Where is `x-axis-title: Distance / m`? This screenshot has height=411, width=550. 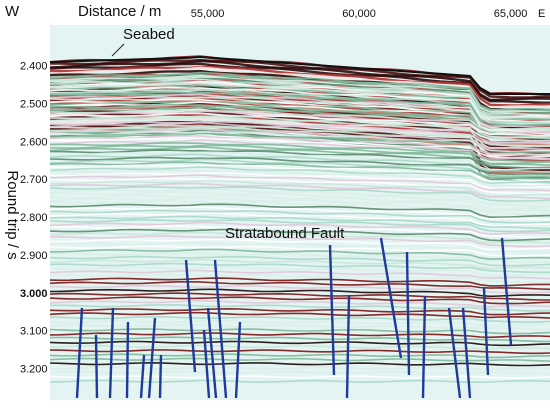 x-axis-title: Distance / m is located at coordinates (119, 11).